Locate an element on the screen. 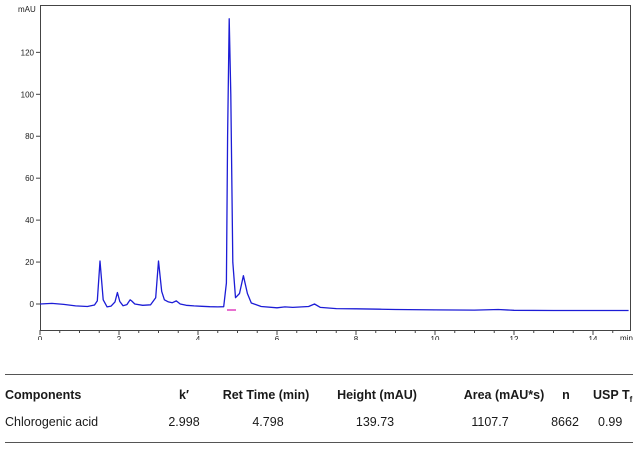 This screenshot has width=636, height=459. x-tick-label: 6 is located at coordinates (277, 337).